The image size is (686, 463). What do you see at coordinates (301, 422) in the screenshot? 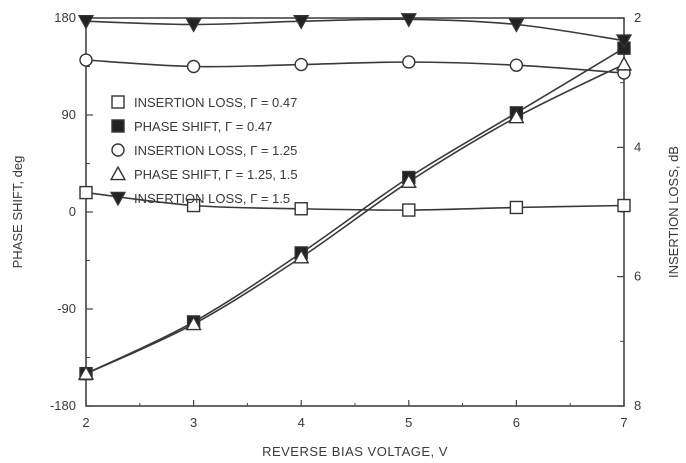
I see `x-tick-label: 4` at bounding box center [301, 422].